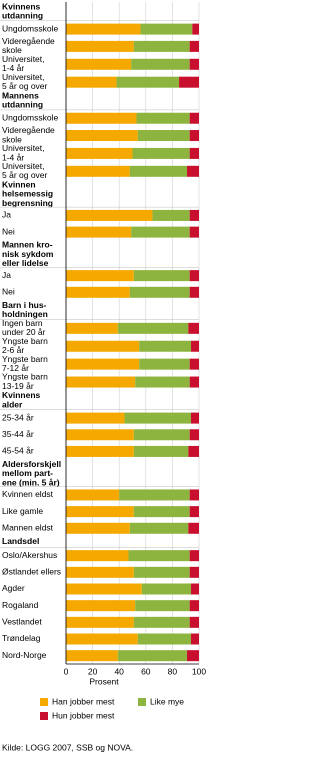 The image size is (320, 757). What do you see at coordinates (199, 671) in the screenshot?
I see `x-tick-label: 100` at bounding box center [199, 671].